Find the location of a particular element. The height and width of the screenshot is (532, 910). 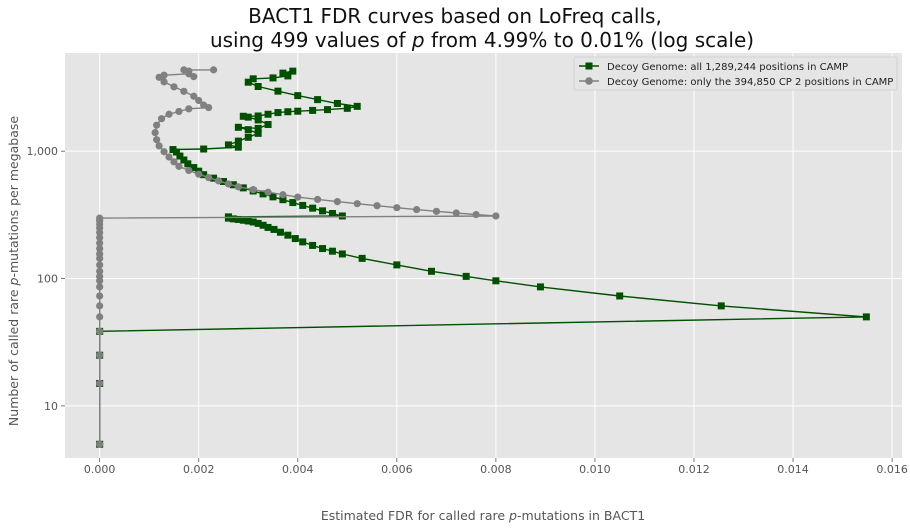

chart-title-line1: BACT1 FDR curves based on LoFreq calls, is located at coordinates (455, 16).